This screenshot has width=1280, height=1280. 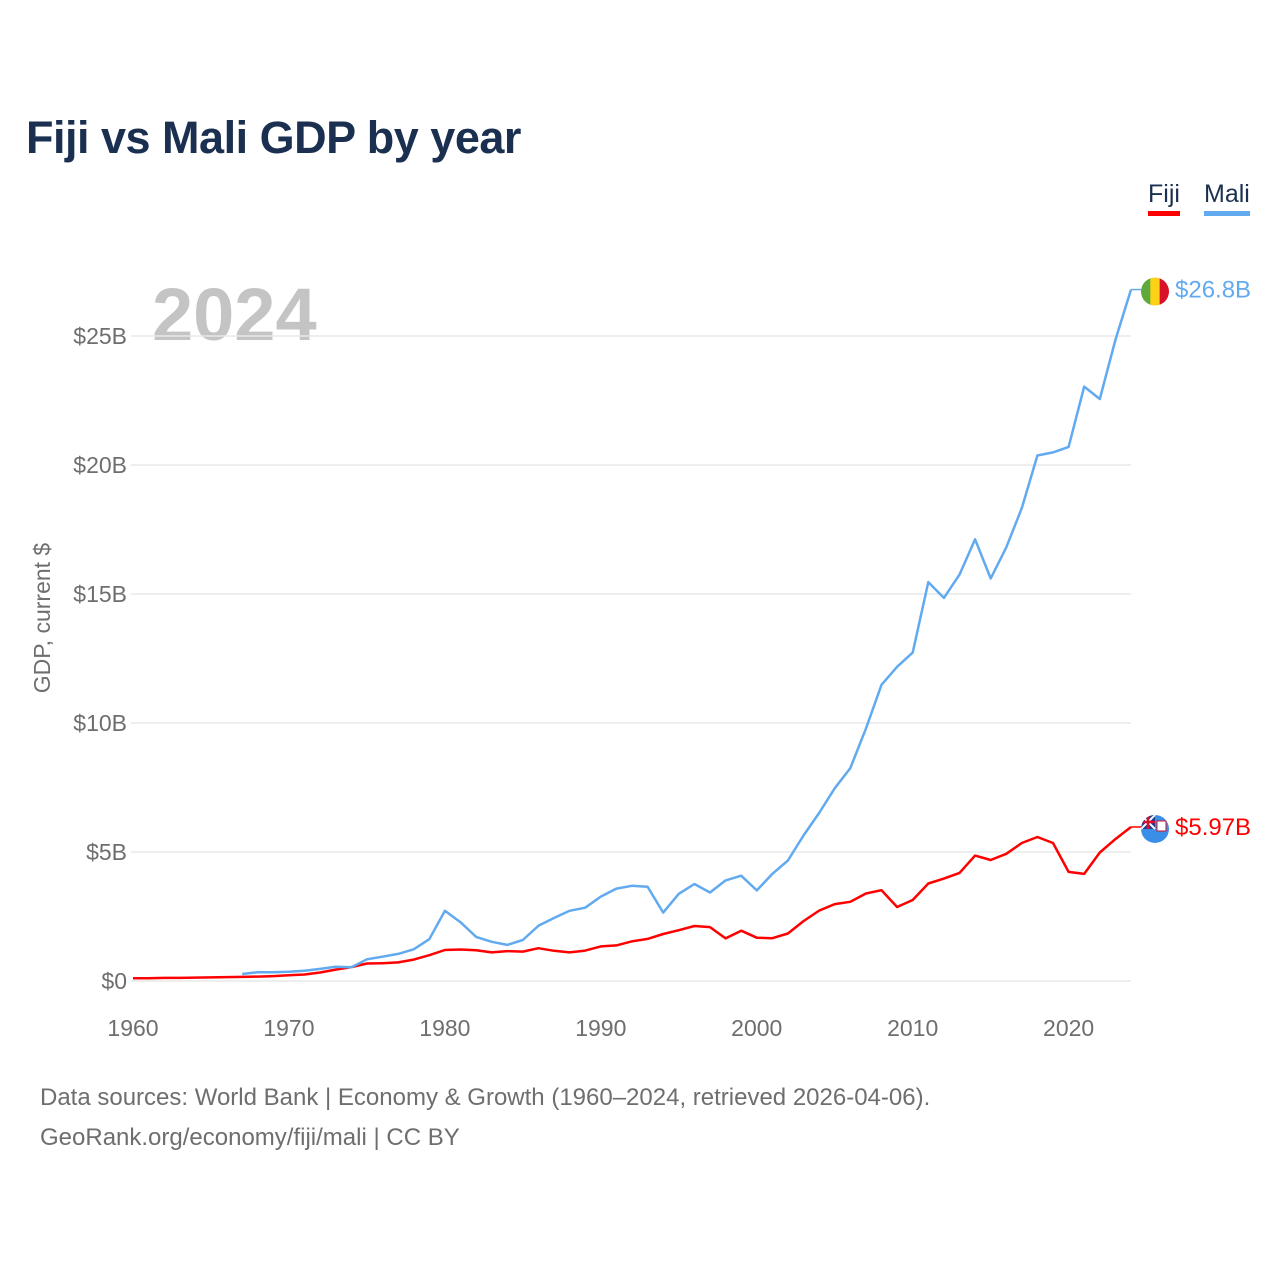 I want to click on x-tick-label: 2010, so click(x=912, y=1028).